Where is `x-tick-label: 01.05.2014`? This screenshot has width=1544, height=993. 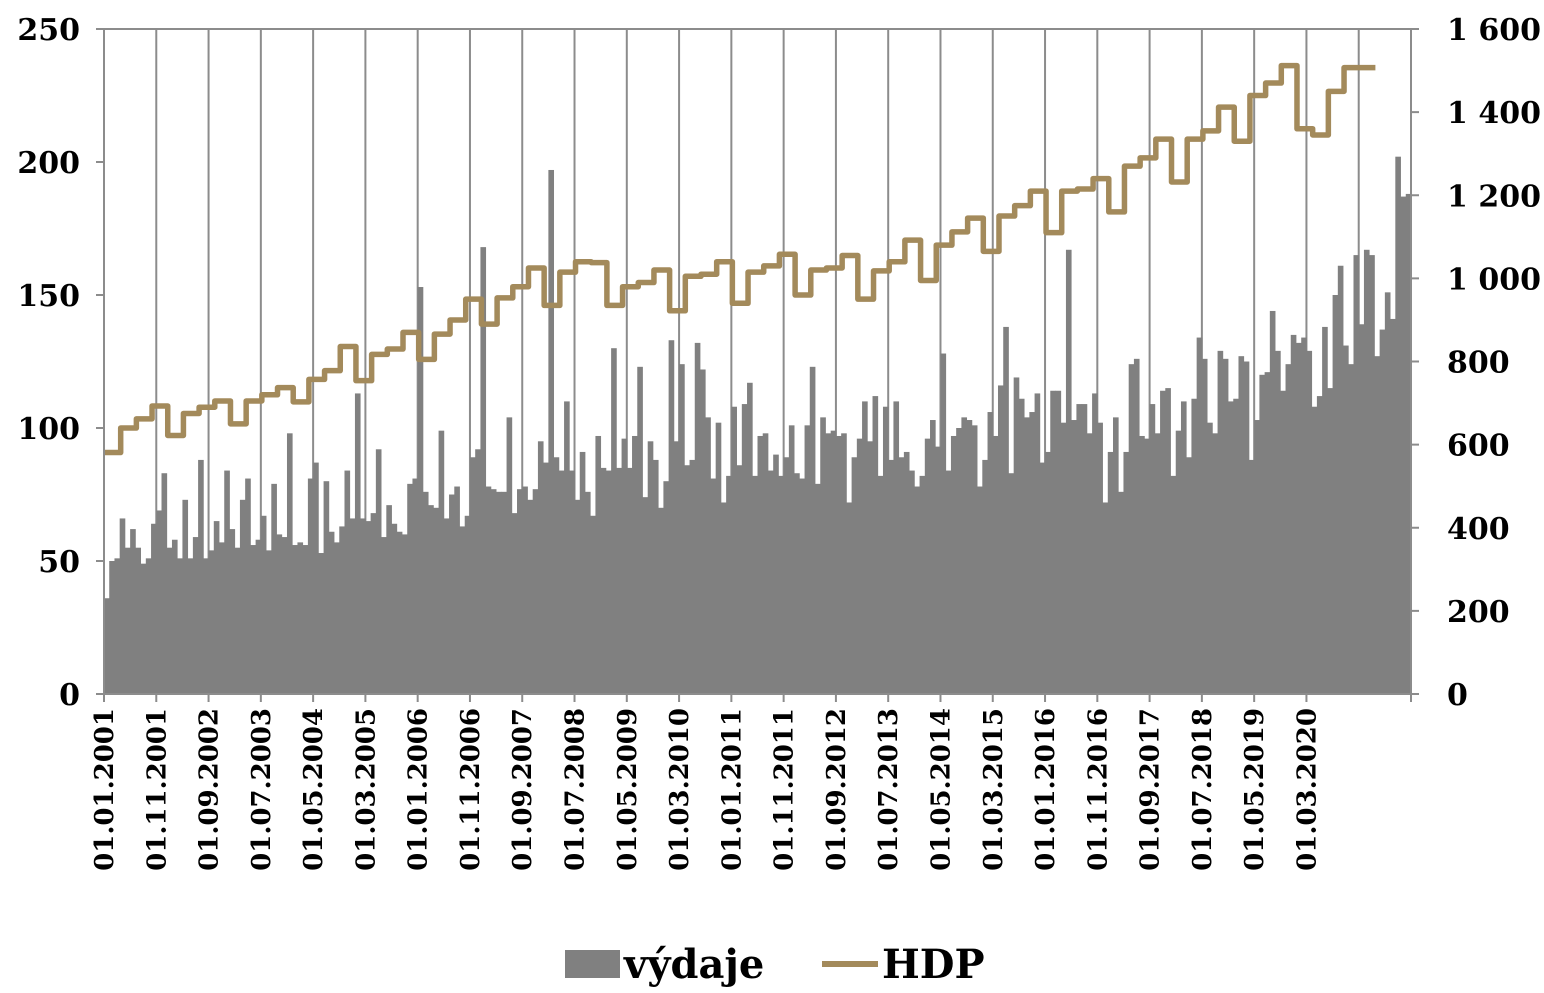
x-tick-label: 01.05.2014 is located at coordinates (941, 789).